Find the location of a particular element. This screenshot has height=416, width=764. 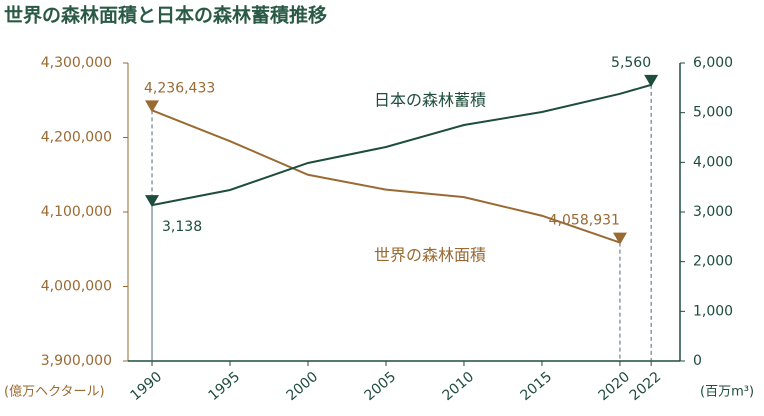

y-tick-label: 3,900,000 is located at coordinates (76, 361).